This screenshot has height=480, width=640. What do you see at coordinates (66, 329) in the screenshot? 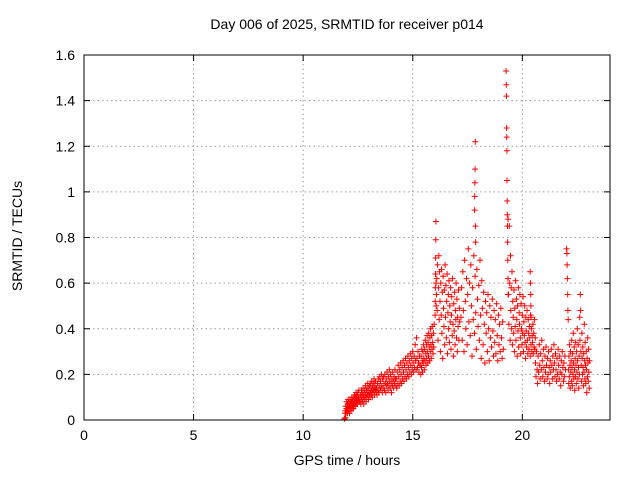
I see `y-tick-label: 0.4` at bounding box center [66, 329].